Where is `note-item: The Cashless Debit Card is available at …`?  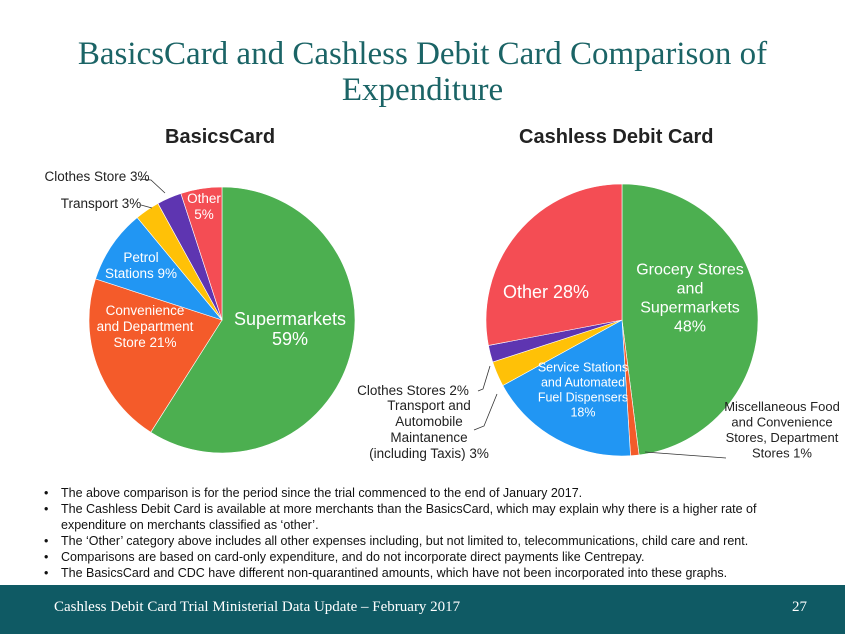 note-item: The Cashless Debit Card is available at … is located at coordinates (424, 517).